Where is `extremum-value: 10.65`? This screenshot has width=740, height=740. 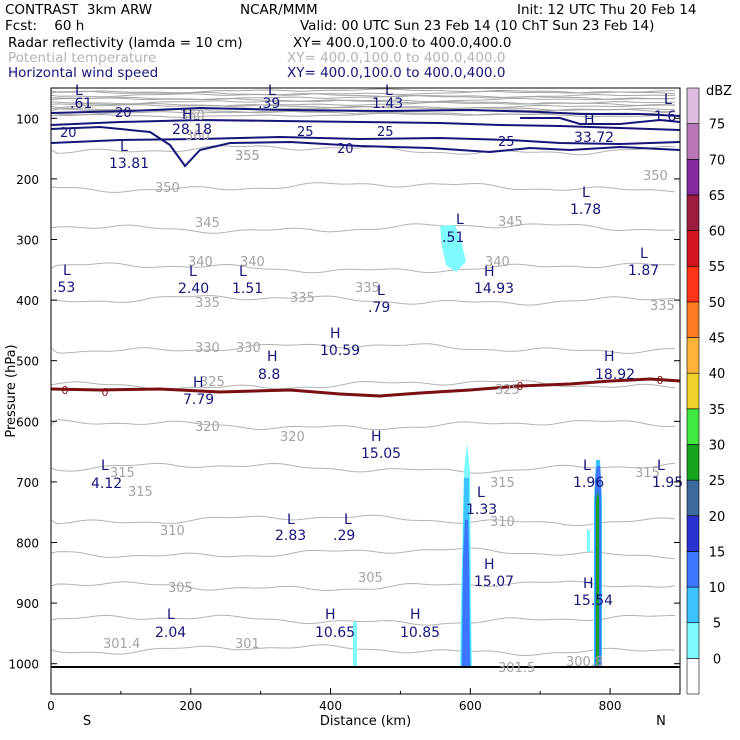
extremum-value: 10.65 is located at coordinates (335, 633).